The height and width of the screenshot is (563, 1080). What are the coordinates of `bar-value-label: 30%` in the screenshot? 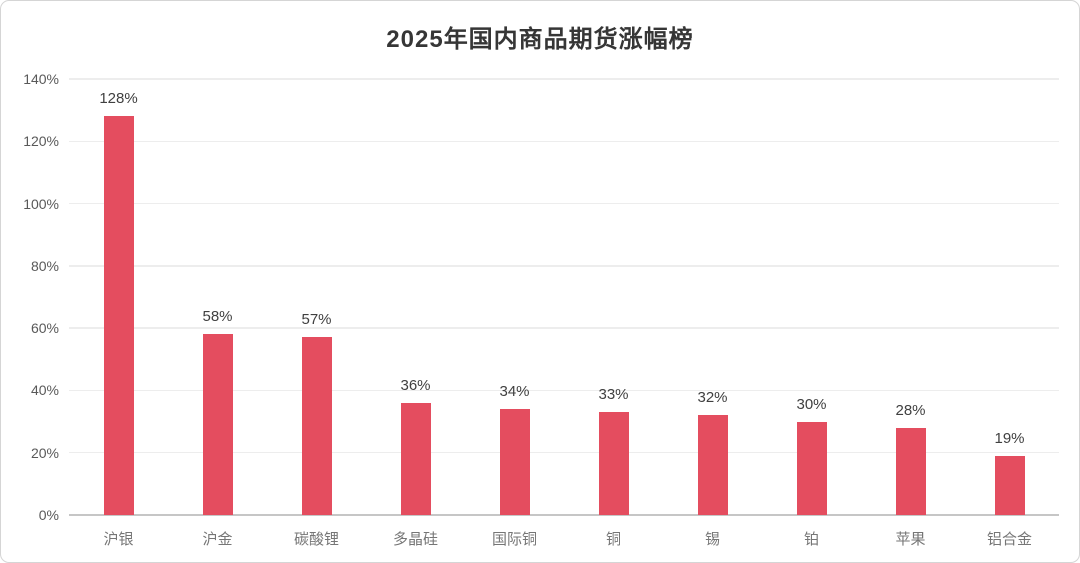 It's located at (811, 404).